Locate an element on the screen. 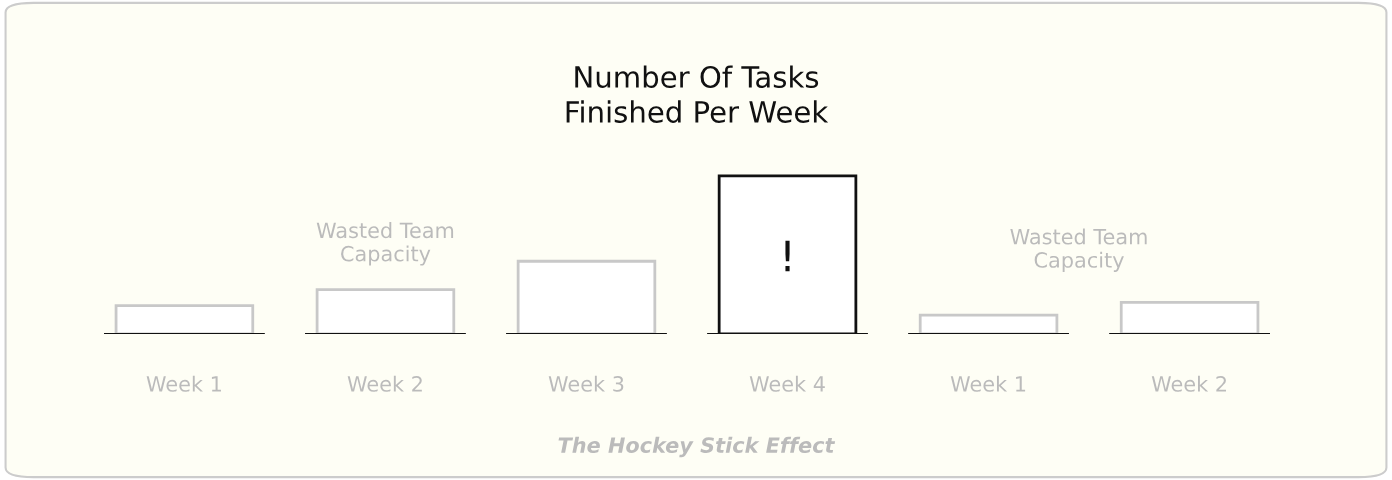 This screenshot has height=480, width=1392. x-tick-label: Week 4 is located at coordinates (787, 383).